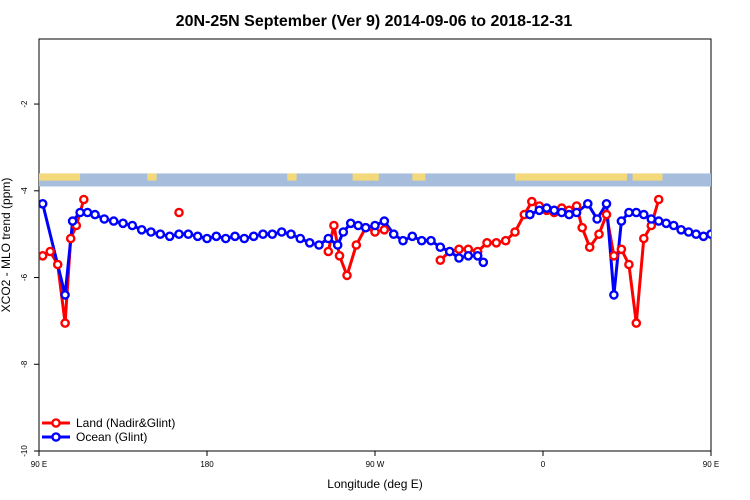 The height and width of the screenshot is (500, 750). What do you see at coordinates (56, 437) in the screenshot?
I see `legend-marker` at bounding box center [56, 437].